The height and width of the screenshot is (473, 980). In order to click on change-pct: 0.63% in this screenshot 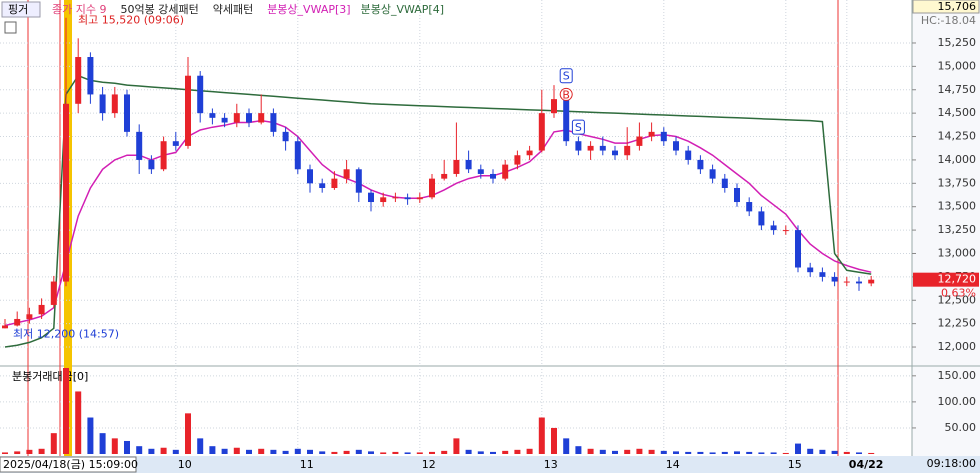, I will do `click(958, 293)`.